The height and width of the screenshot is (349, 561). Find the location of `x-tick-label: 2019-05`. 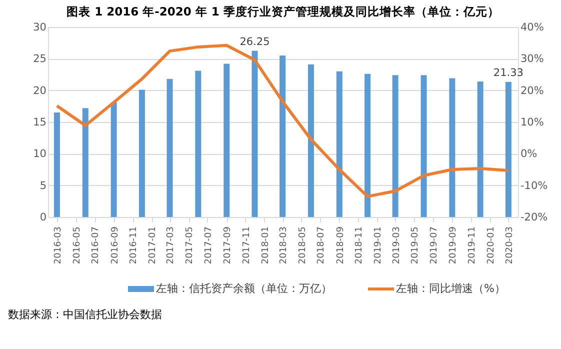

x-tick-label: 2019-05 is located at coordinates (415, 245).